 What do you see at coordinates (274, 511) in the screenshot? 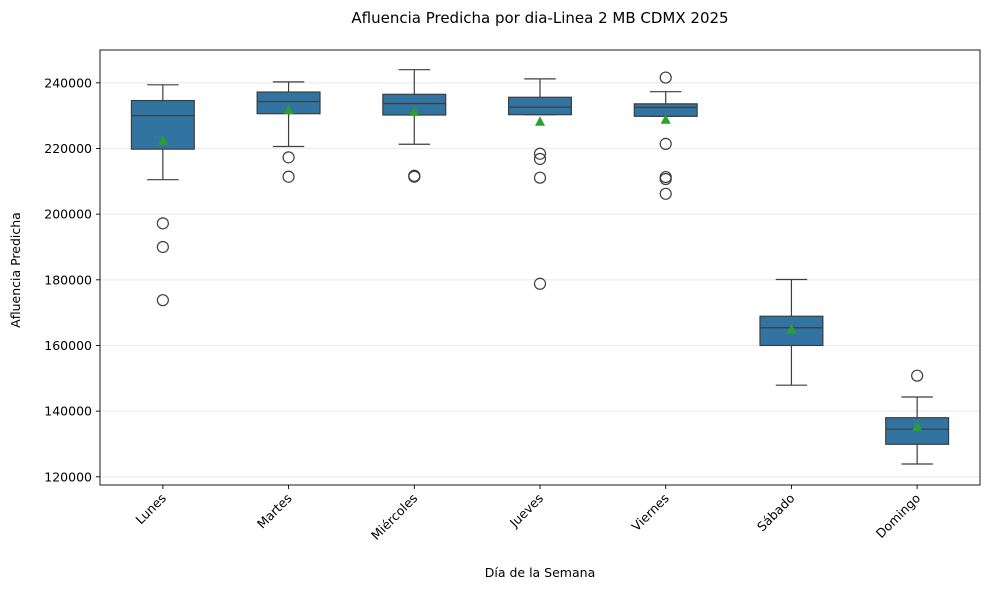
I see `x-tick-label: Martes` at bounding box center [274, 511].